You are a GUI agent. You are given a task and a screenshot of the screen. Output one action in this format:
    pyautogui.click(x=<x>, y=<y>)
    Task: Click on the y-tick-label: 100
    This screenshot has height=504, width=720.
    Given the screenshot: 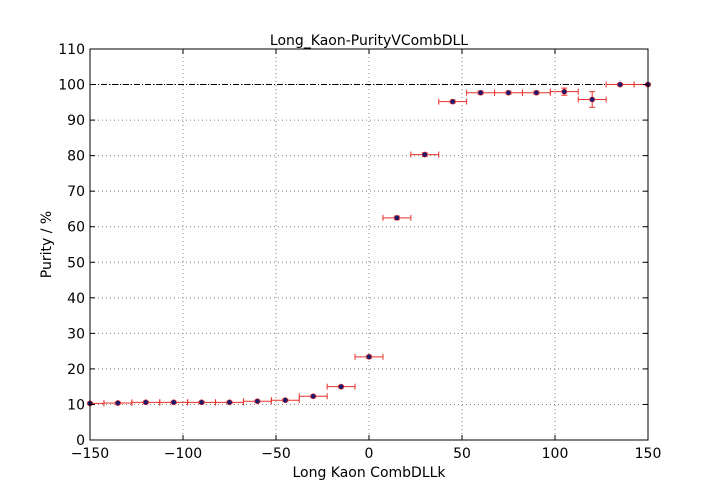 What is the action you would take?
    pyautogui.click(x=71, y=86)
    